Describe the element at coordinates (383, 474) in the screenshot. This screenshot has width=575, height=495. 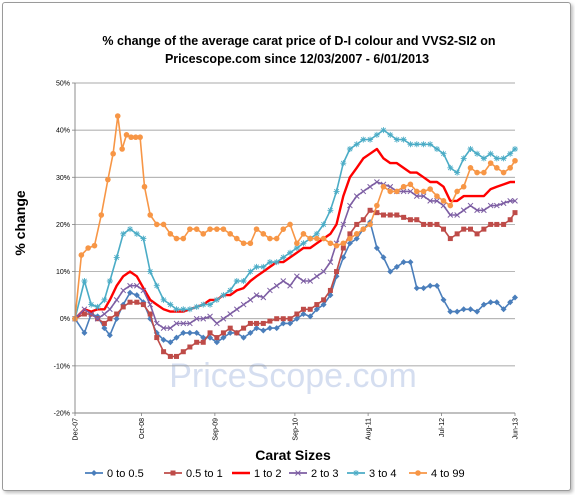
I see `legend-label: 3 to 4` at that location.